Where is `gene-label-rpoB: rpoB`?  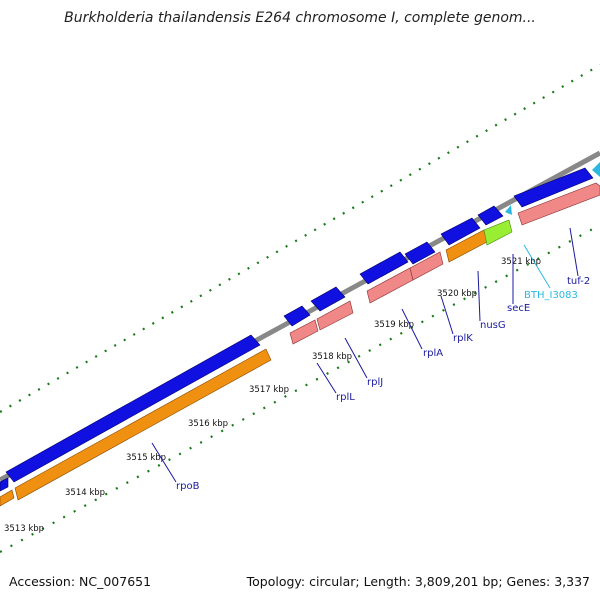
gene-label-rpoB: rpoB is located at coordinates (188, 486).